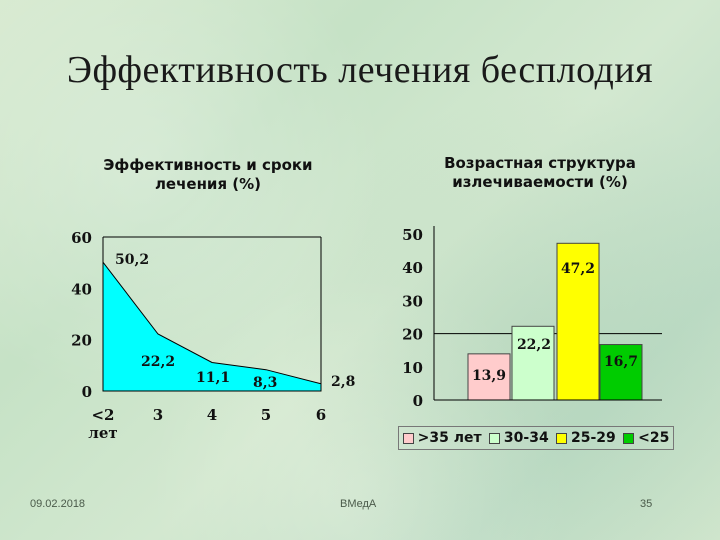  Describe the element at coordinates (646, 504) in the screenshot. I see `footer-page-number: 35` at that location.